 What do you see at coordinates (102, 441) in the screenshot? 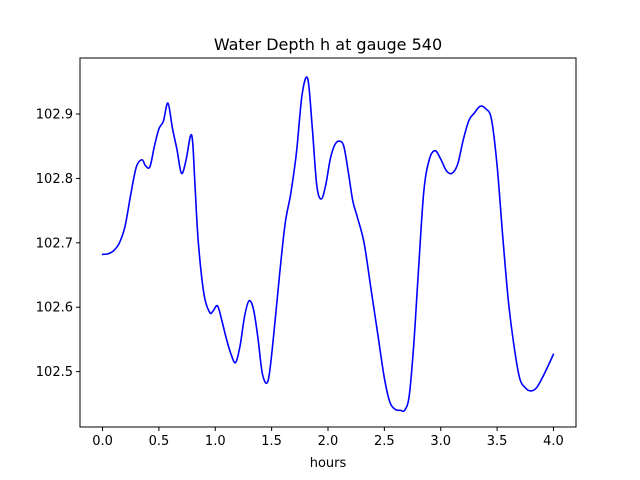
I see `x-tick-label: 0.0` at bounding box center [102, 441].